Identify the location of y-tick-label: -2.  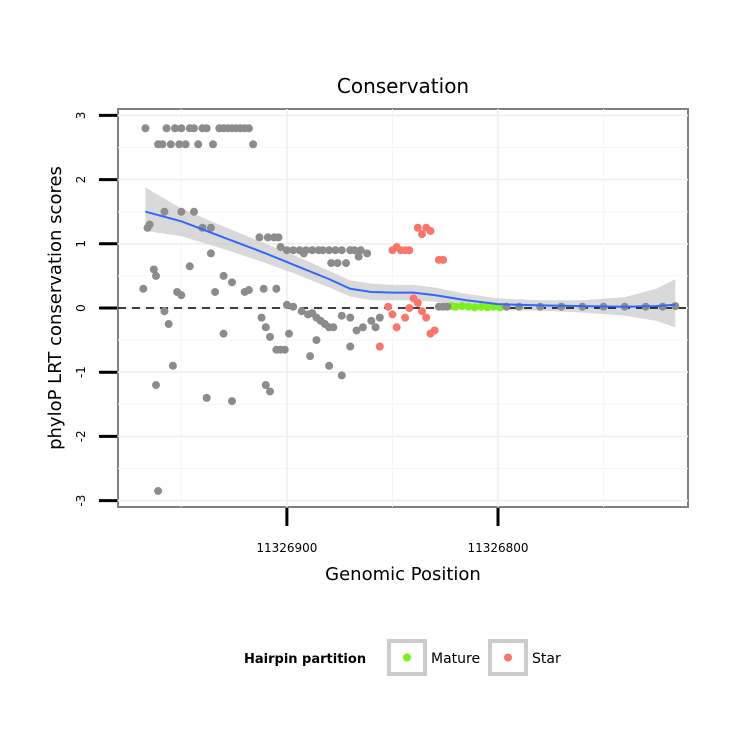
(81, 436).